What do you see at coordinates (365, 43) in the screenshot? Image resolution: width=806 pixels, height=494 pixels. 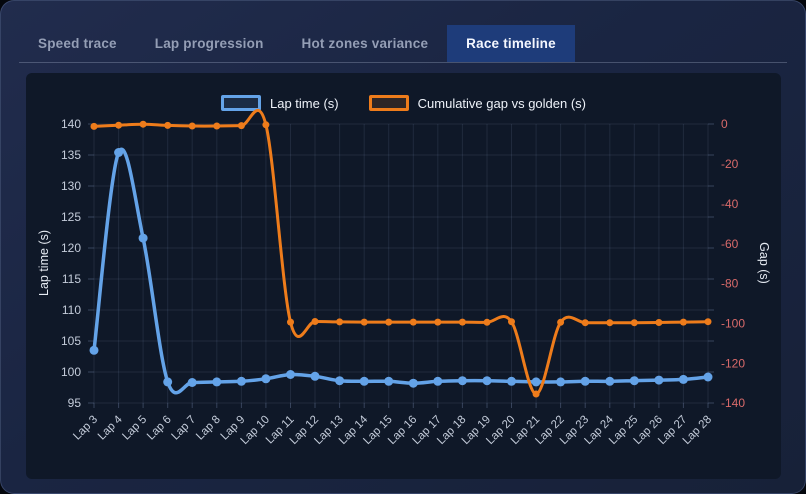 I see `tab-hot-zones-variance: Hot zones variance` at bounding box center [365, 43].